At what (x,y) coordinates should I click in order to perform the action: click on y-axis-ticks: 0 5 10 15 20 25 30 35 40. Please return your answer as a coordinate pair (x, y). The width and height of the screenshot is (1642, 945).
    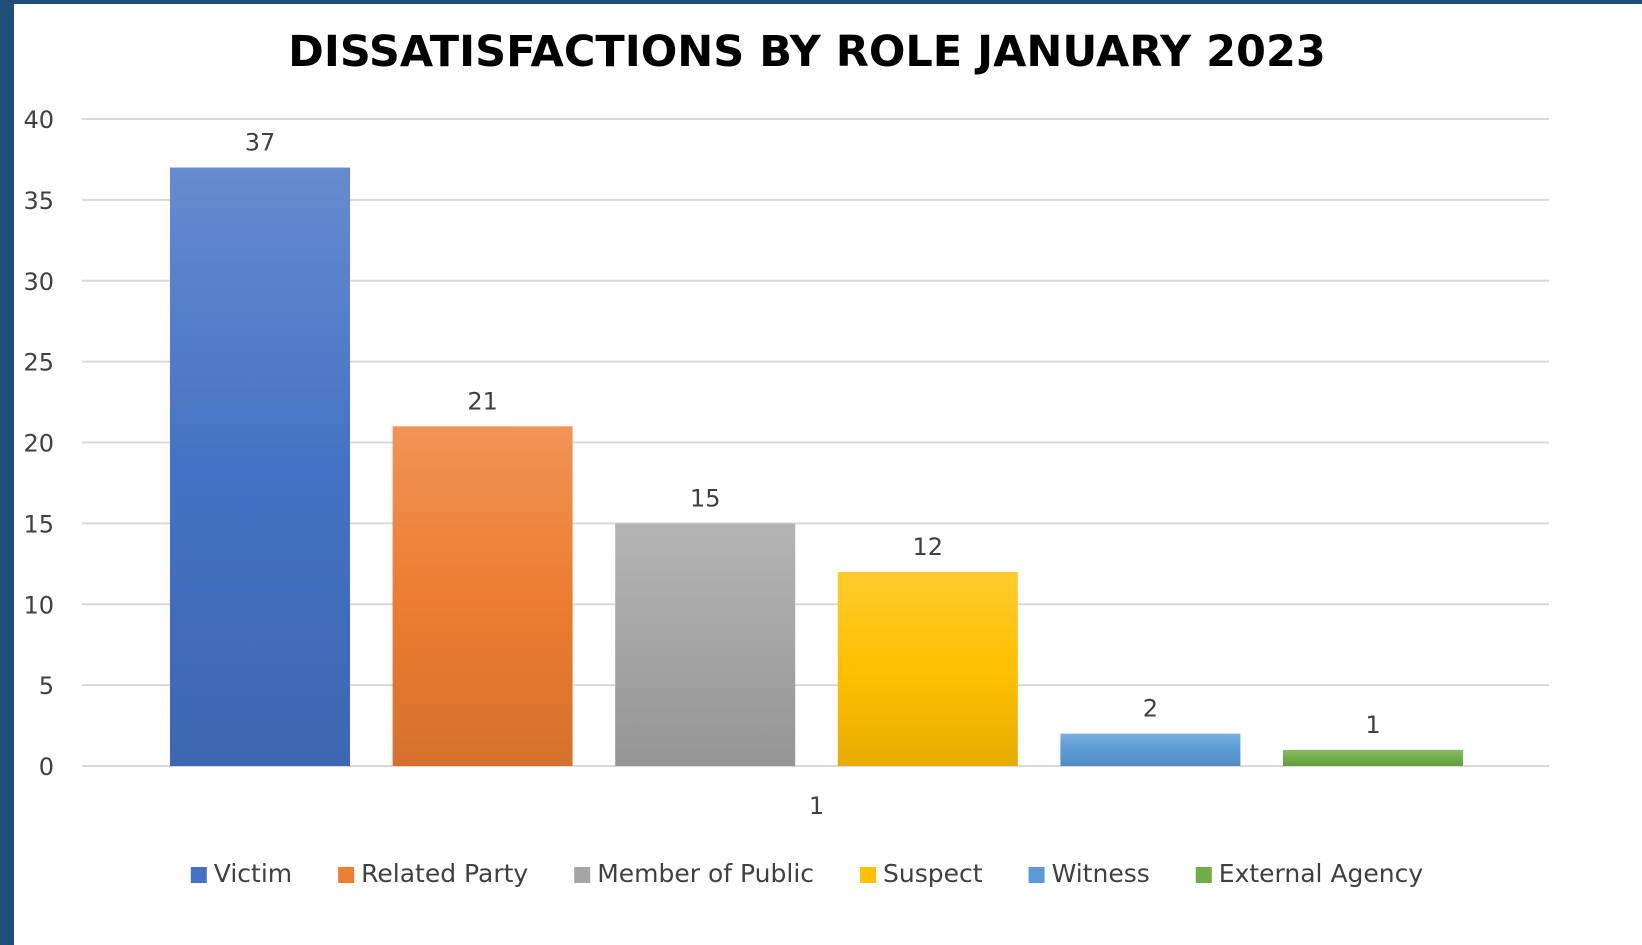
    Looking at the image, I should click on (38, 443).